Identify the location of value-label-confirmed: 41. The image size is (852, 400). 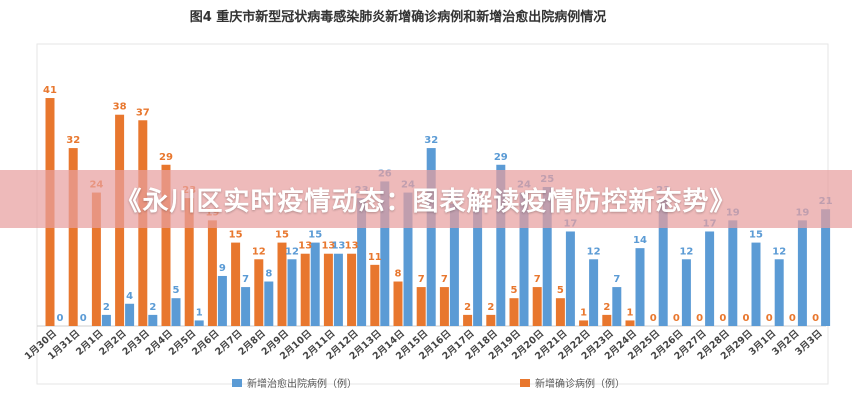
(50, 90).